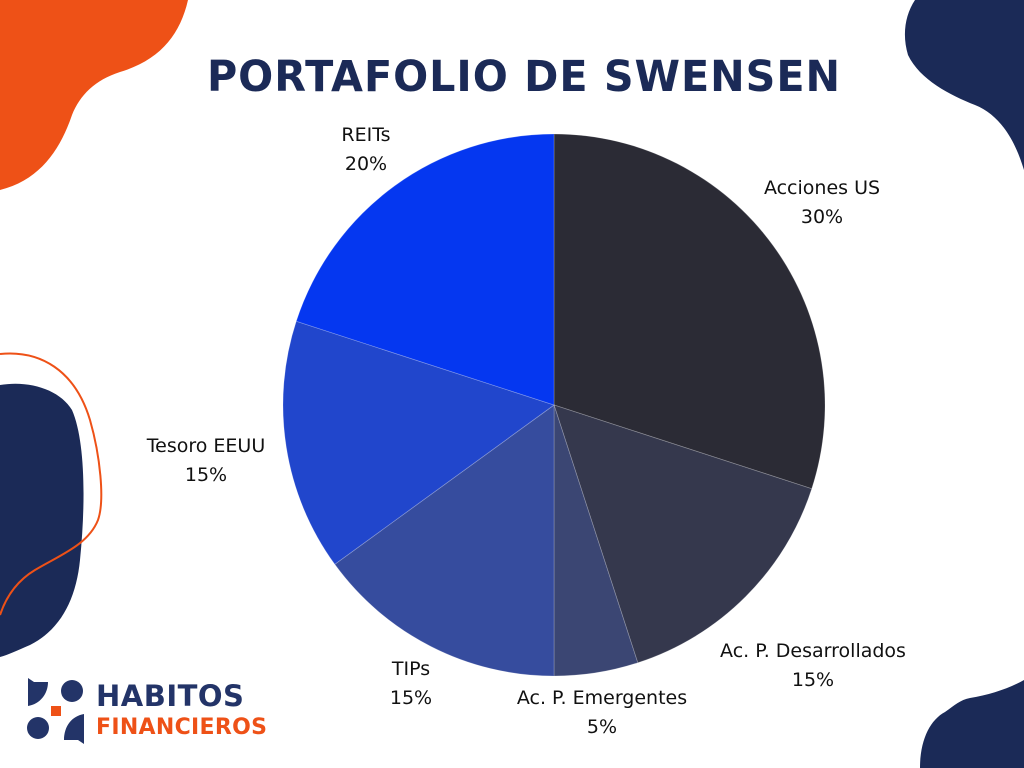 The image size is (1024, 768). What do you see at coordinates (813, 666) in the screenshot?
I see `label-ac-p-desarrollados: Ac. P. Desarrollados 15%` at bounding box center [813, 666].